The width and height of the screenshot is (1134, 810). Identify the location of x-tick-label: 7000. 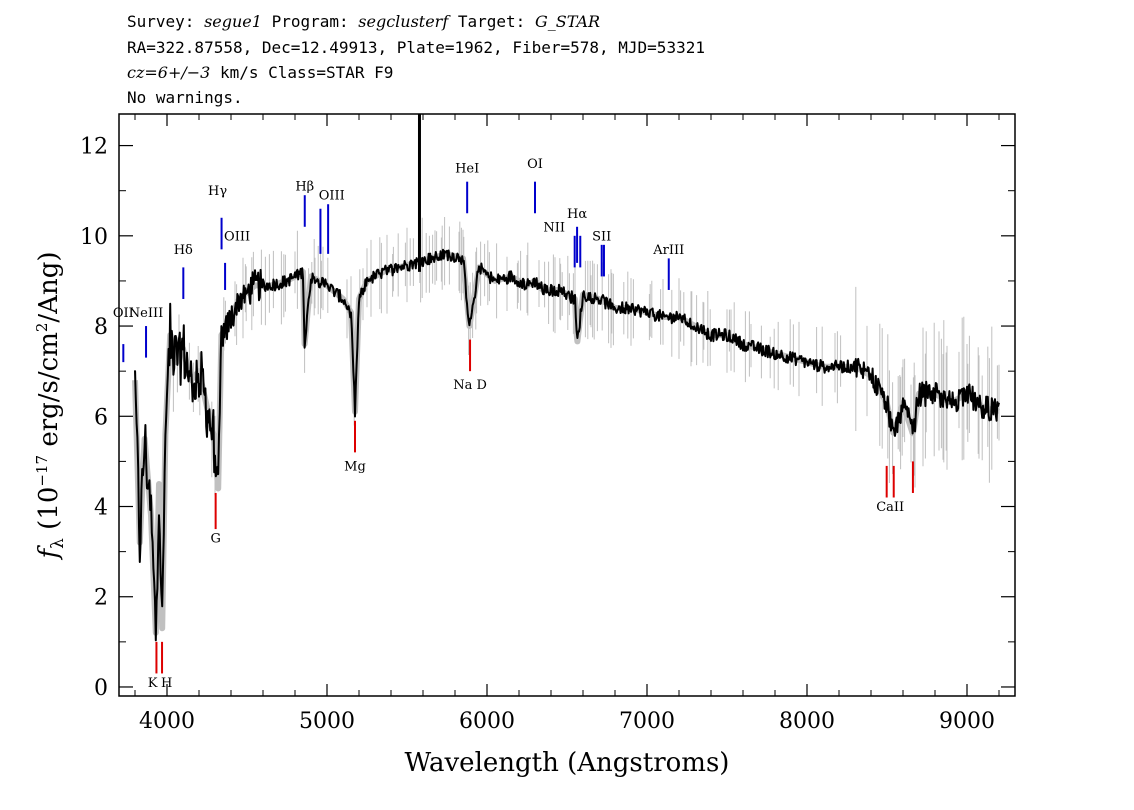
(647, 721).